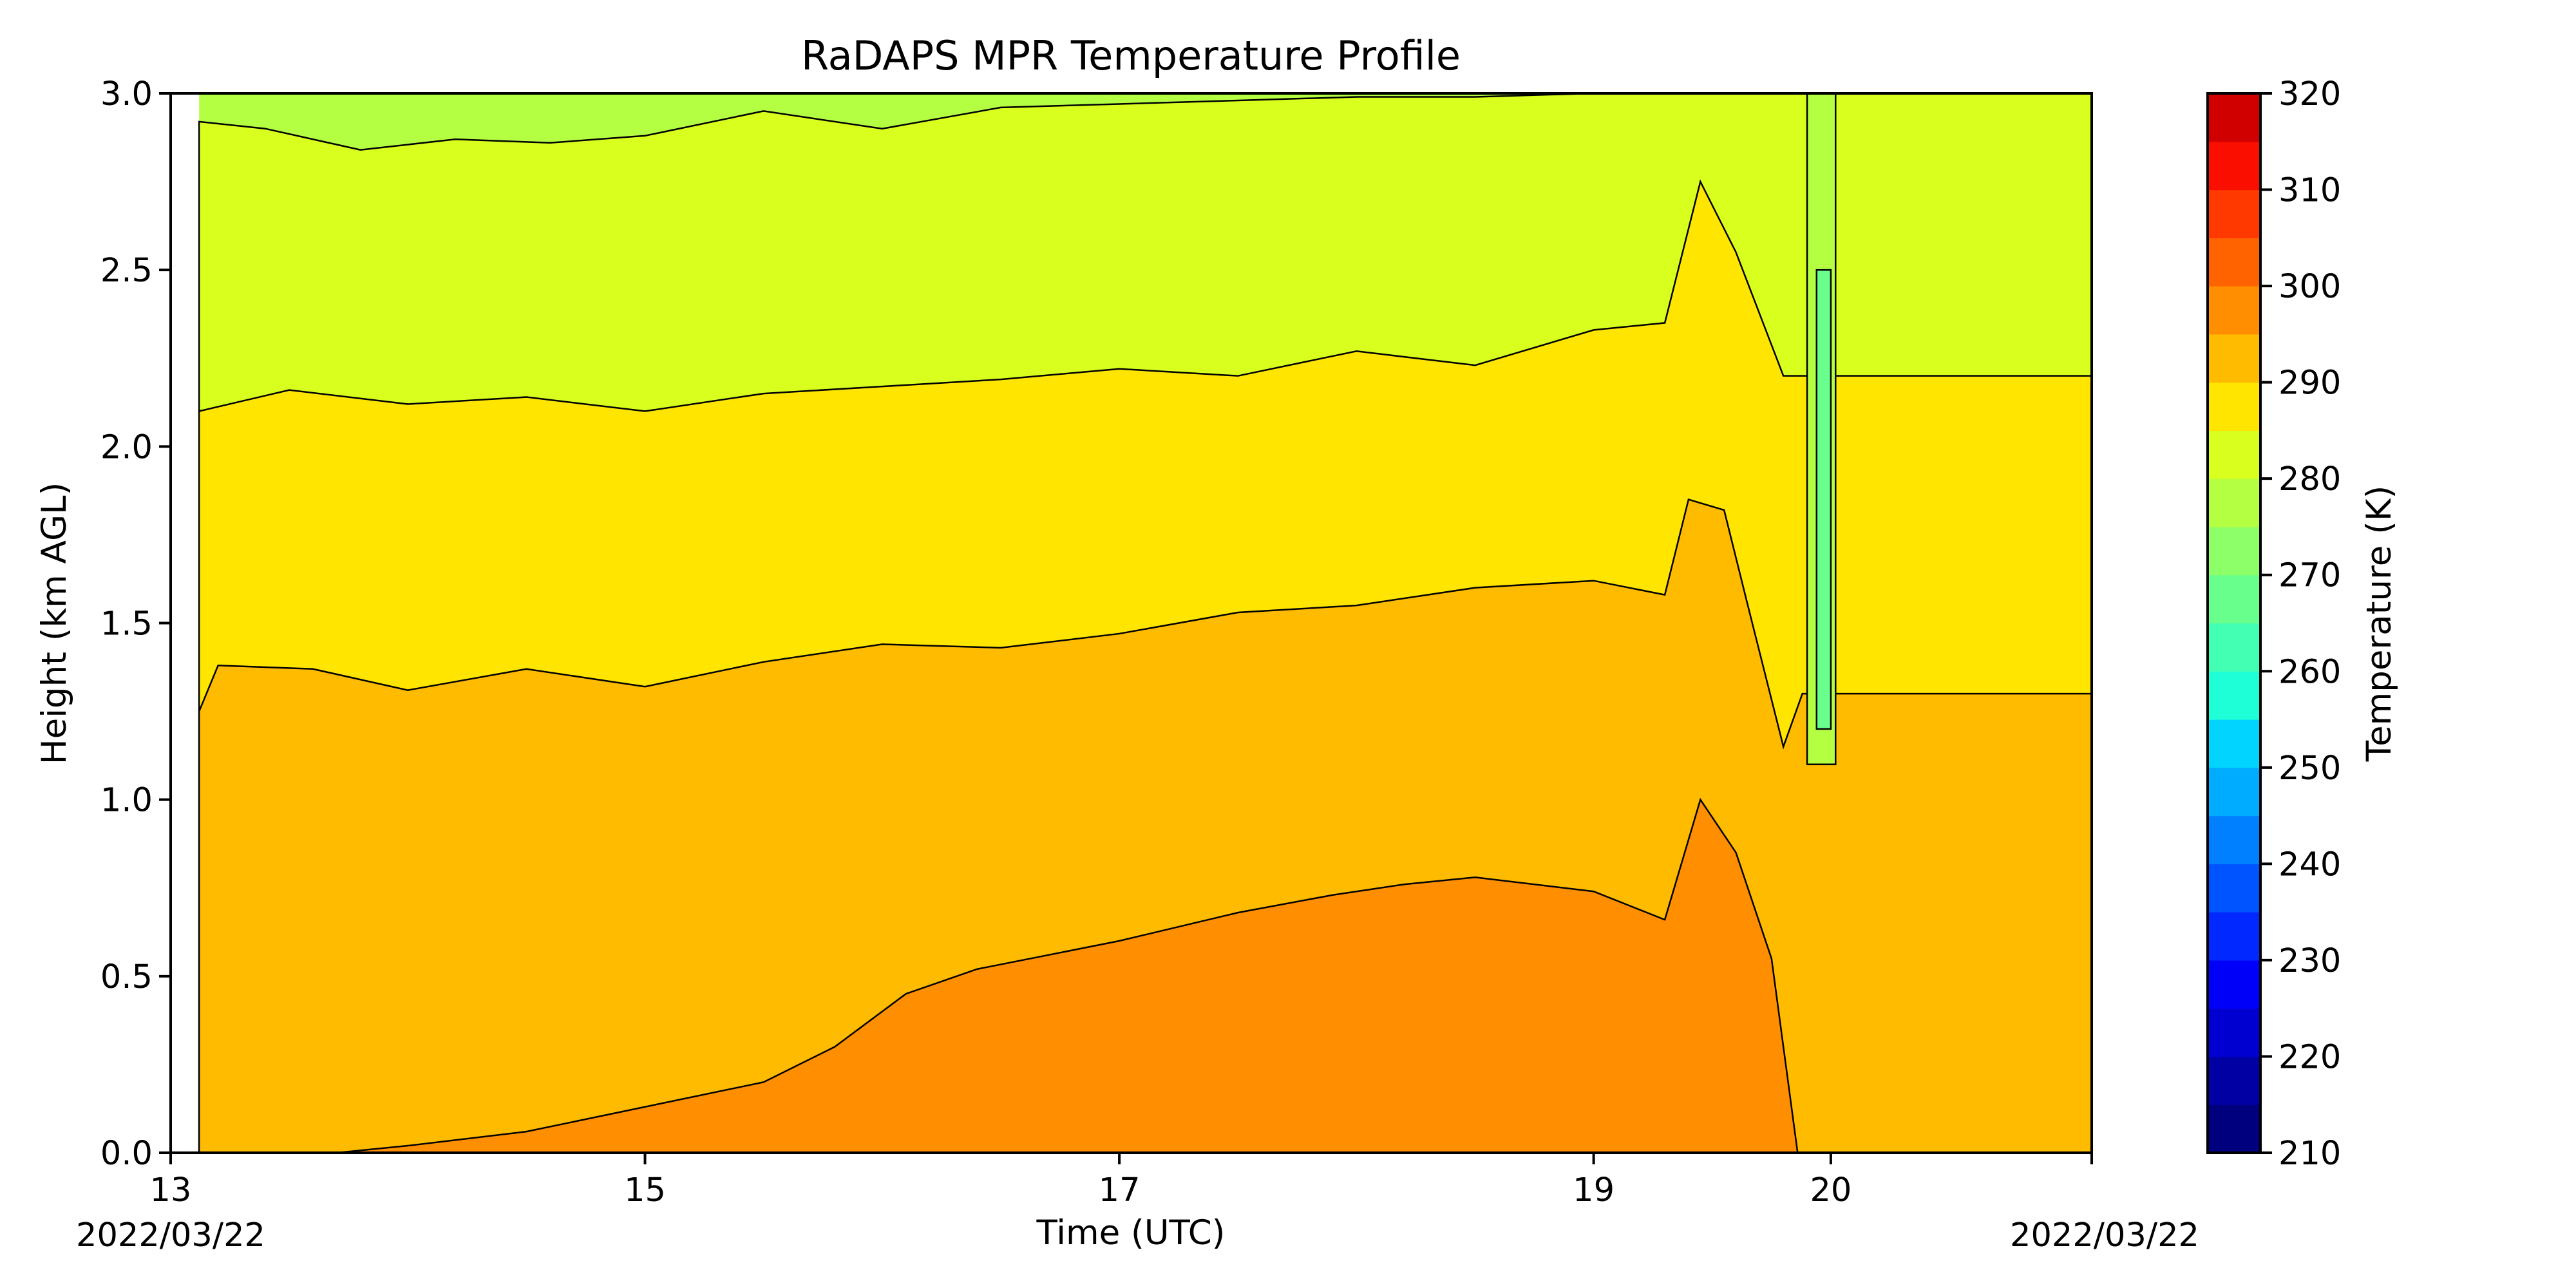  Describe the element at coordinates (2379, 624) in the screenshot. I see `colorbar-label: Temperature (K)` at that location.